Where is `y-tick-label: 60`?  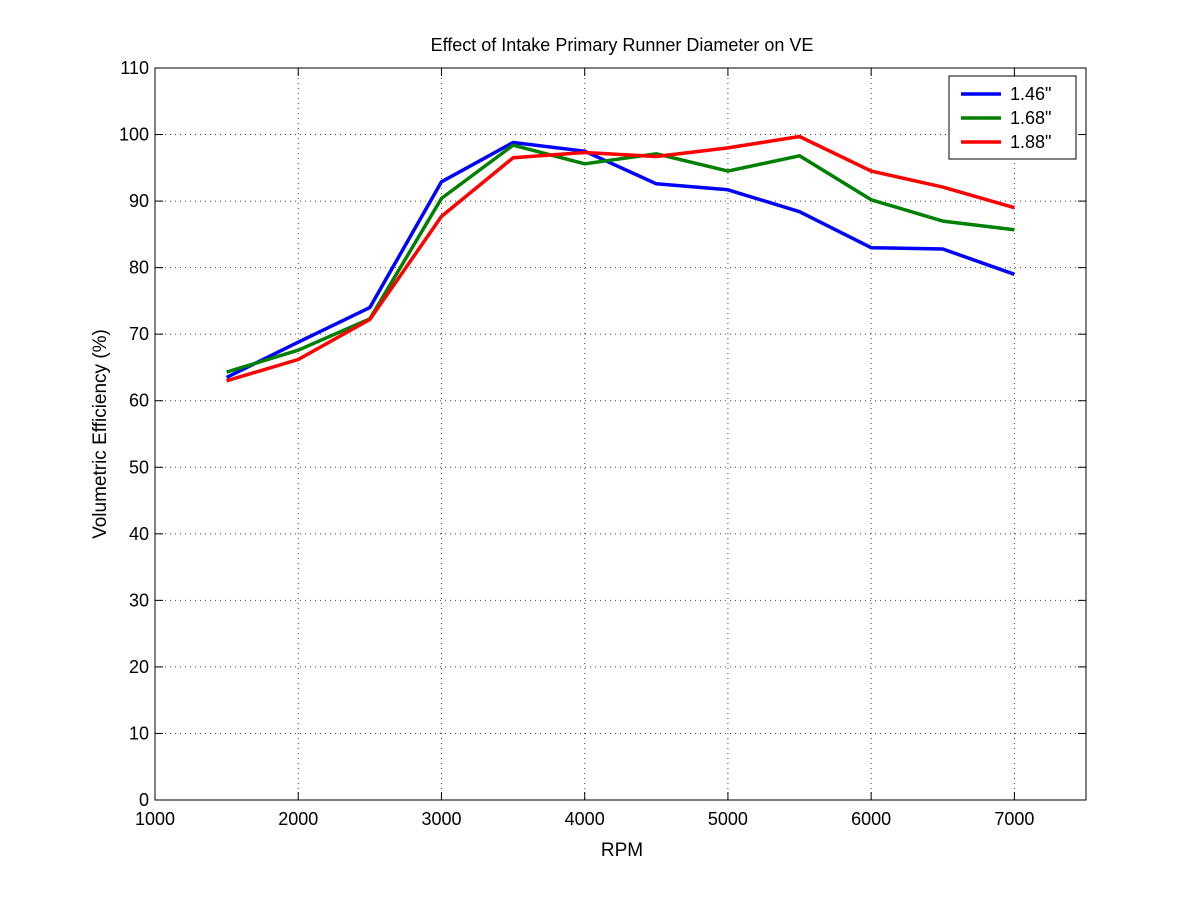
y-tick-label: 60 is located at coordinates (139, 401).